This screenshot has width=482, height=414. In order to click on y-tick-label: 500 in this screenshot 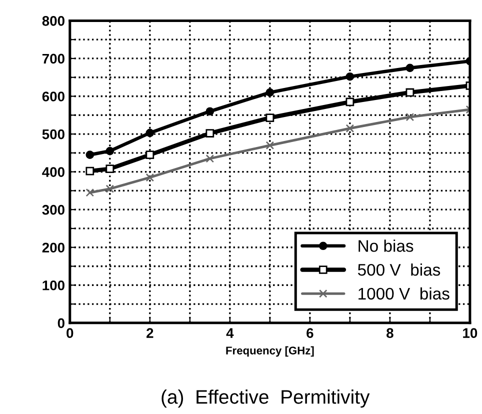, I will do `click(53, 134)`.